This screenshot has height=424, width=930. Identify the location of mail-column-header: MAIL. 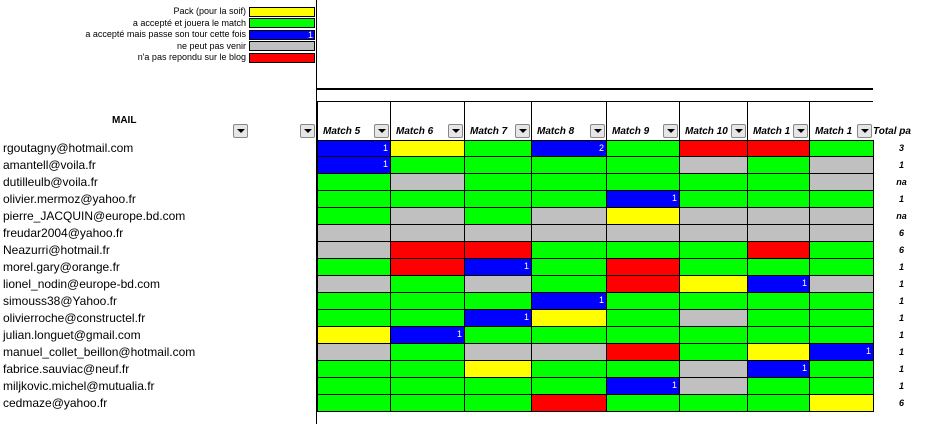
(124, 120).